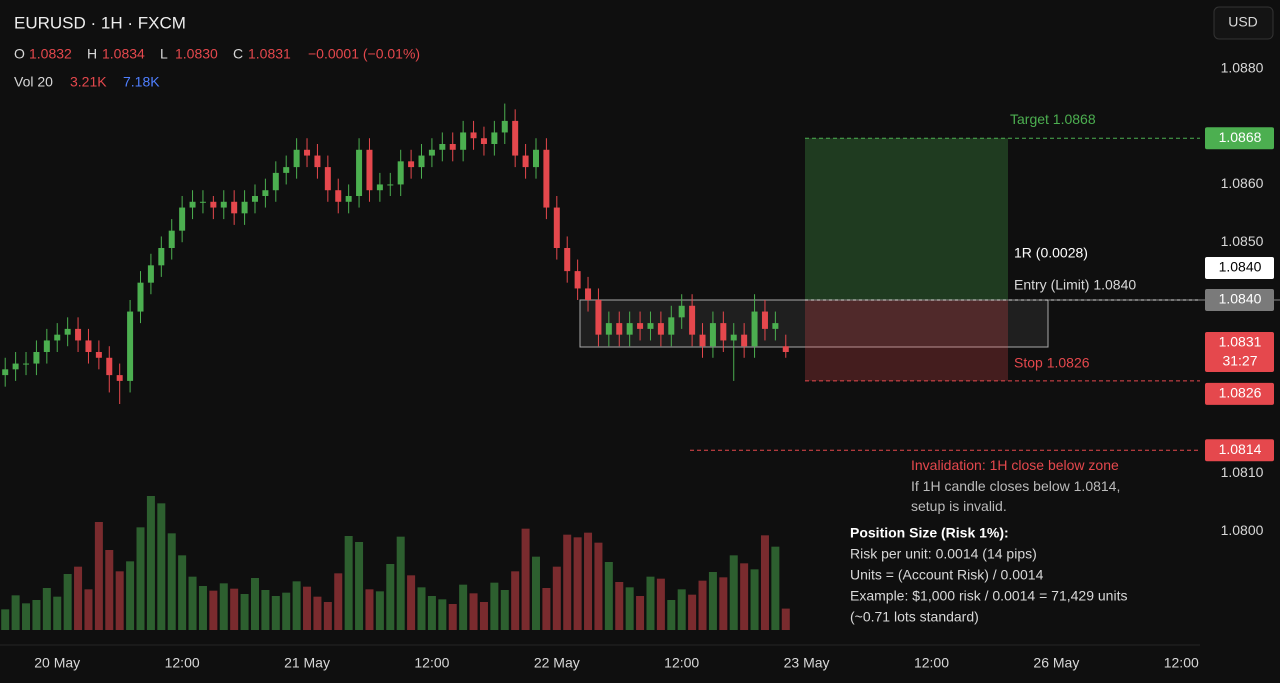 The height and width of the screenshot is (683, 1280). I want to click on change: −0.0001 (−0.01%), so click(364, 54).